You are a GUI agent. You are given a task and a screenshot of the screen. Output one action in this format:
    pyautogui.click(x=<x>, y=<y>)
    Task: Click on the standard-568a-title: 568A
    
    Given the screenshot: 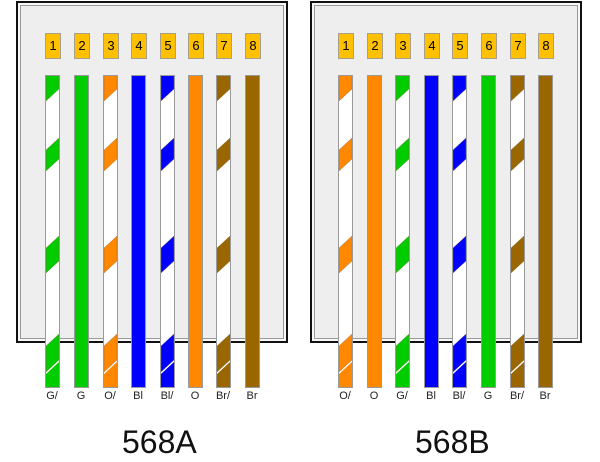 What is the action you would take?
    pyautogui.click(x=159, y=442)
    